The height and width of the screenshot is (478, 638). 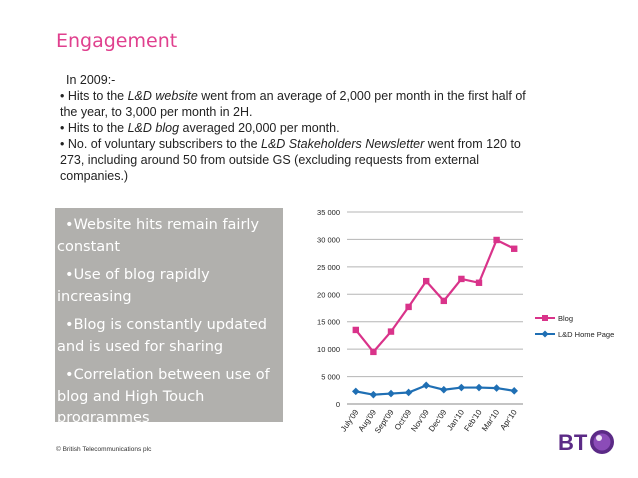 I want to click on y-tick-label: 35 000, so click(x=328, y=212).